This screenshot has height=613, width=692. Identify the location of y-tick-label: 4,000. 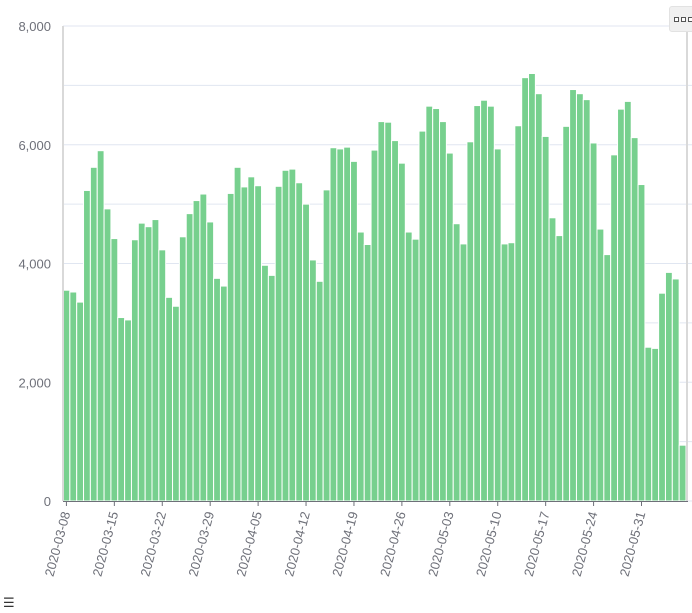
(34, 264).